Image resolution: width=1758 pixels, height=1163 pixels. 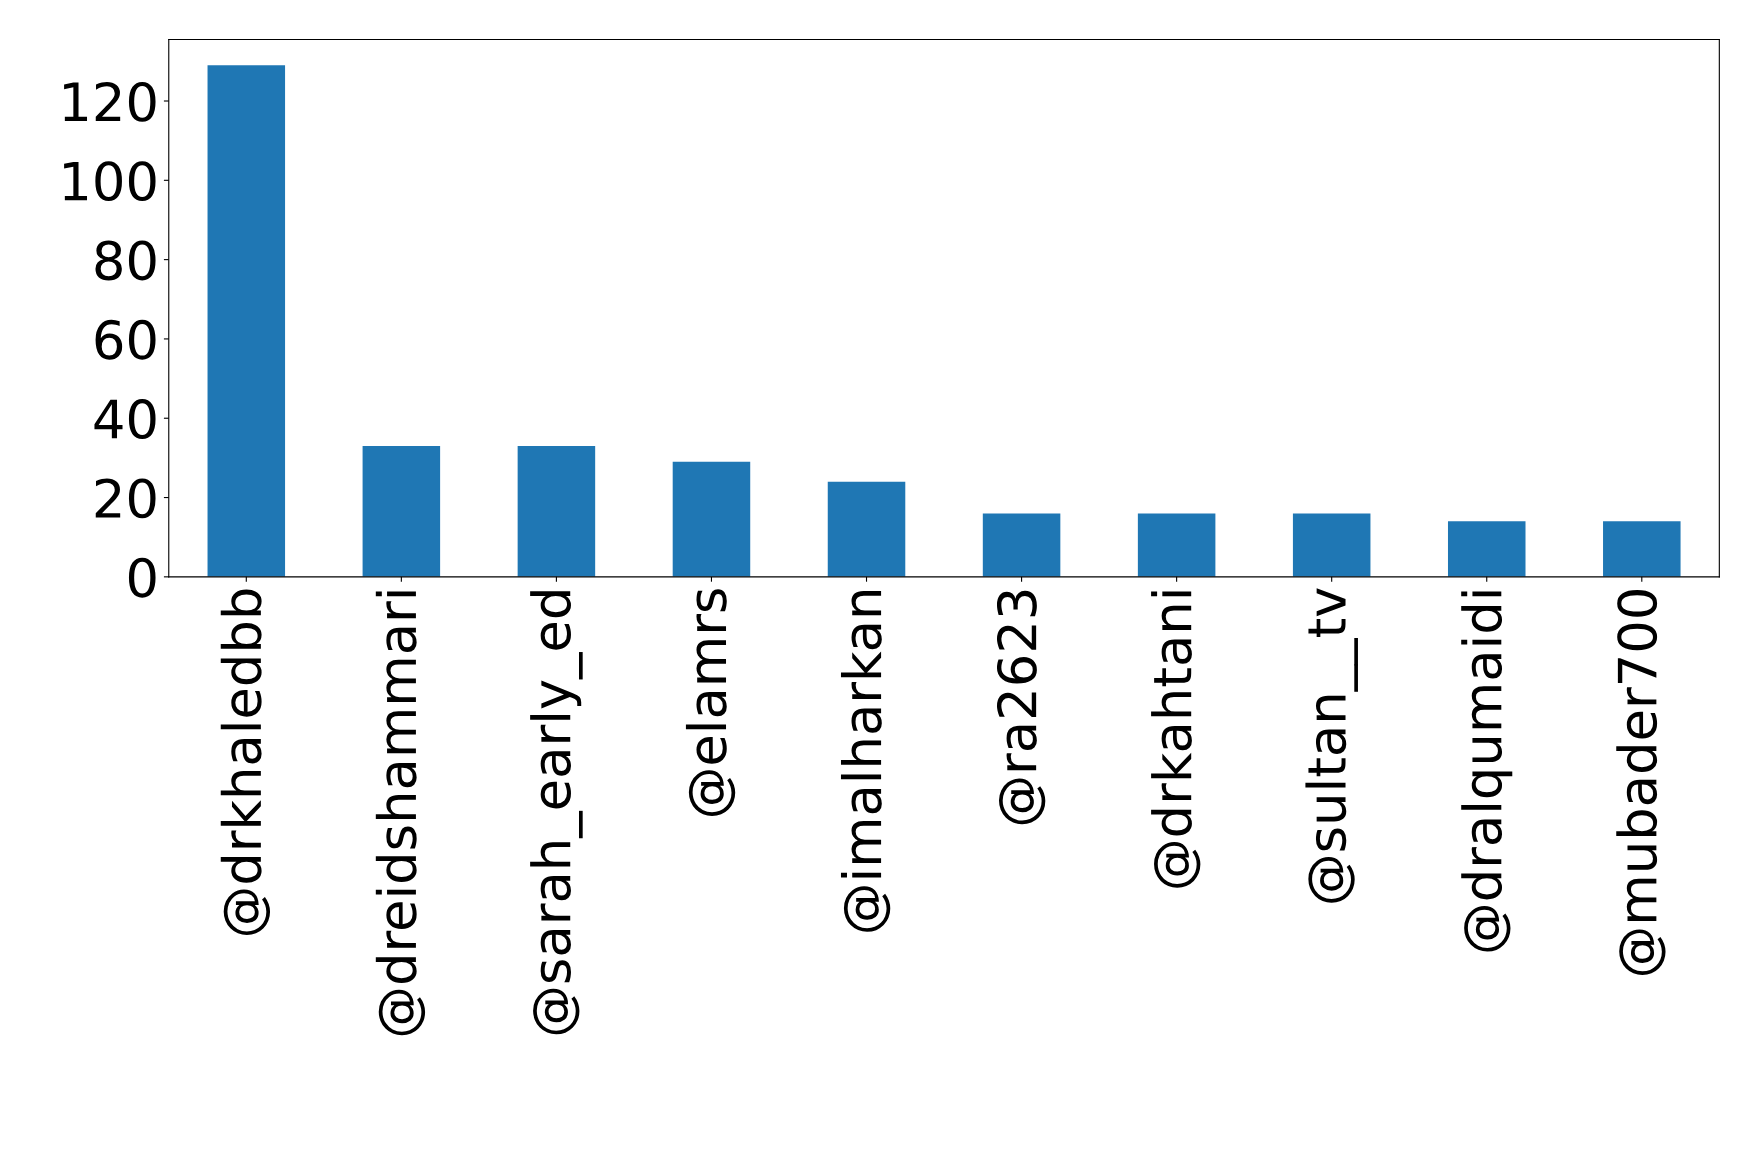 I want to click on y-tick-label: 80, so click(x=125, y=260).